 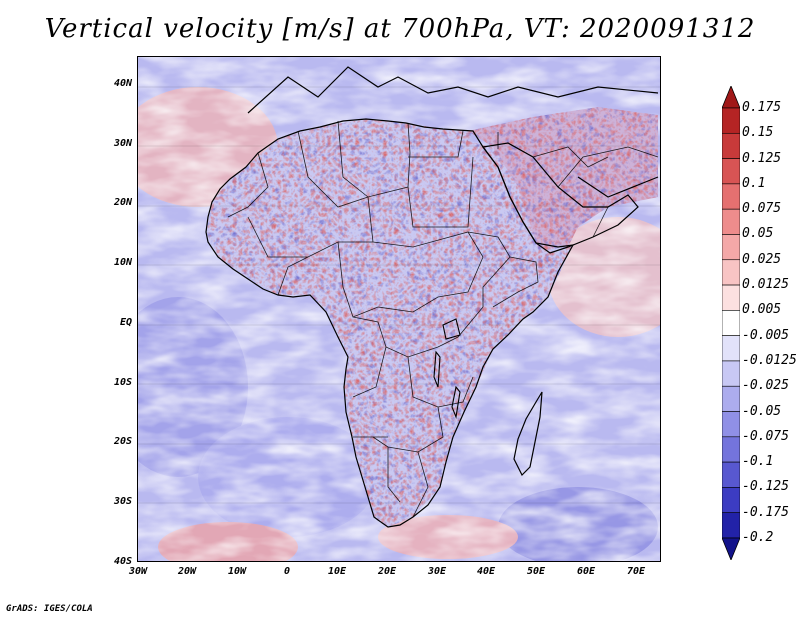 What do you see at coordinates (437, 571) in the screenshot?
I see `lon-label-30e: 30E` at bounding box center [437, 571].